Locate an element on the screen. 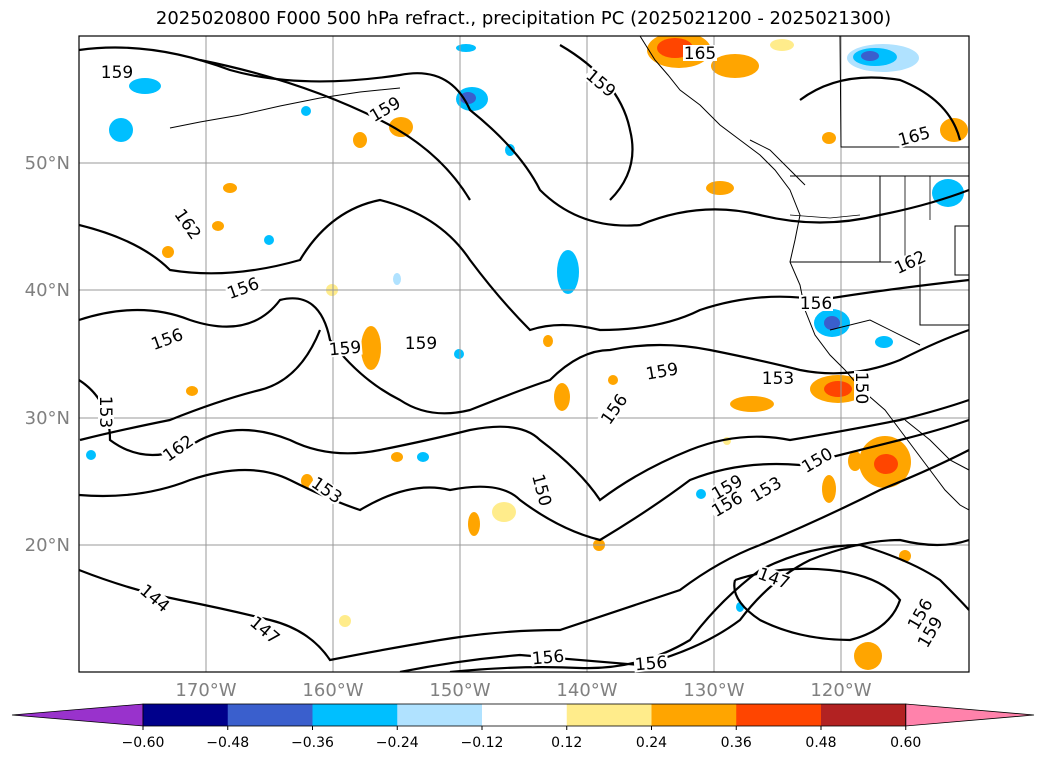 The height and width of the screenshot is (765, 1047). colorbar-tick-label: −0.36 is located at coordinates (312, 743).